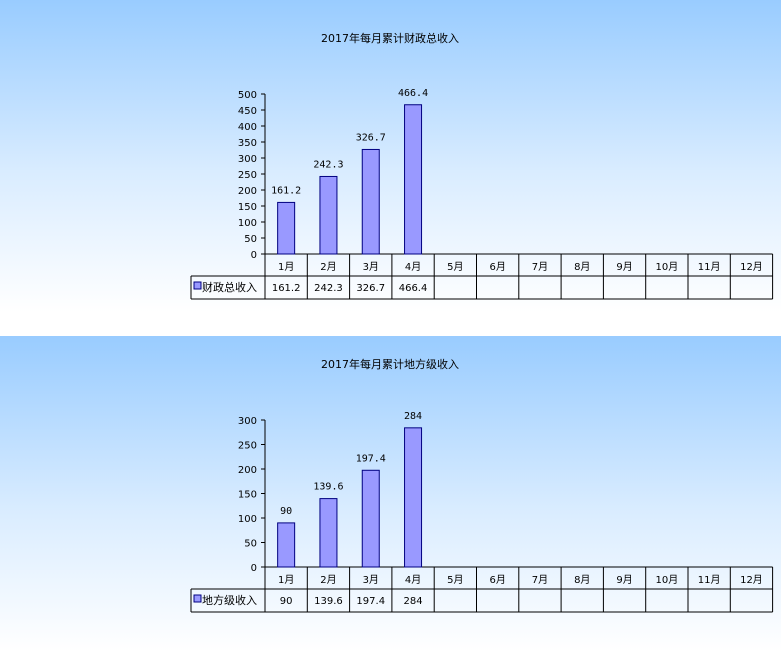  Describe the element at coordinates (413, 93) in the screenshot. I see `bar-data-label: 466.4` at that location.